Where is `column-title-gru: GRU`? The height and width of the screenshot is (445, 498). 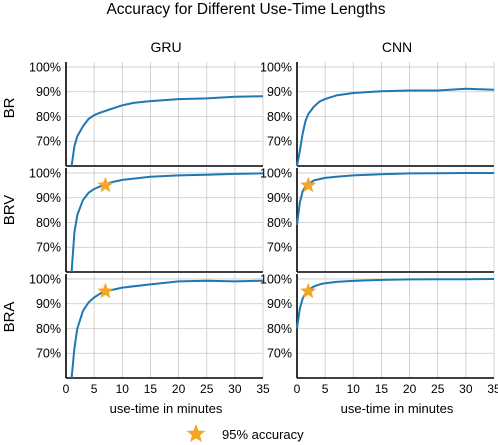 column-title-gru: GRU is located at coordinates (165, 47).